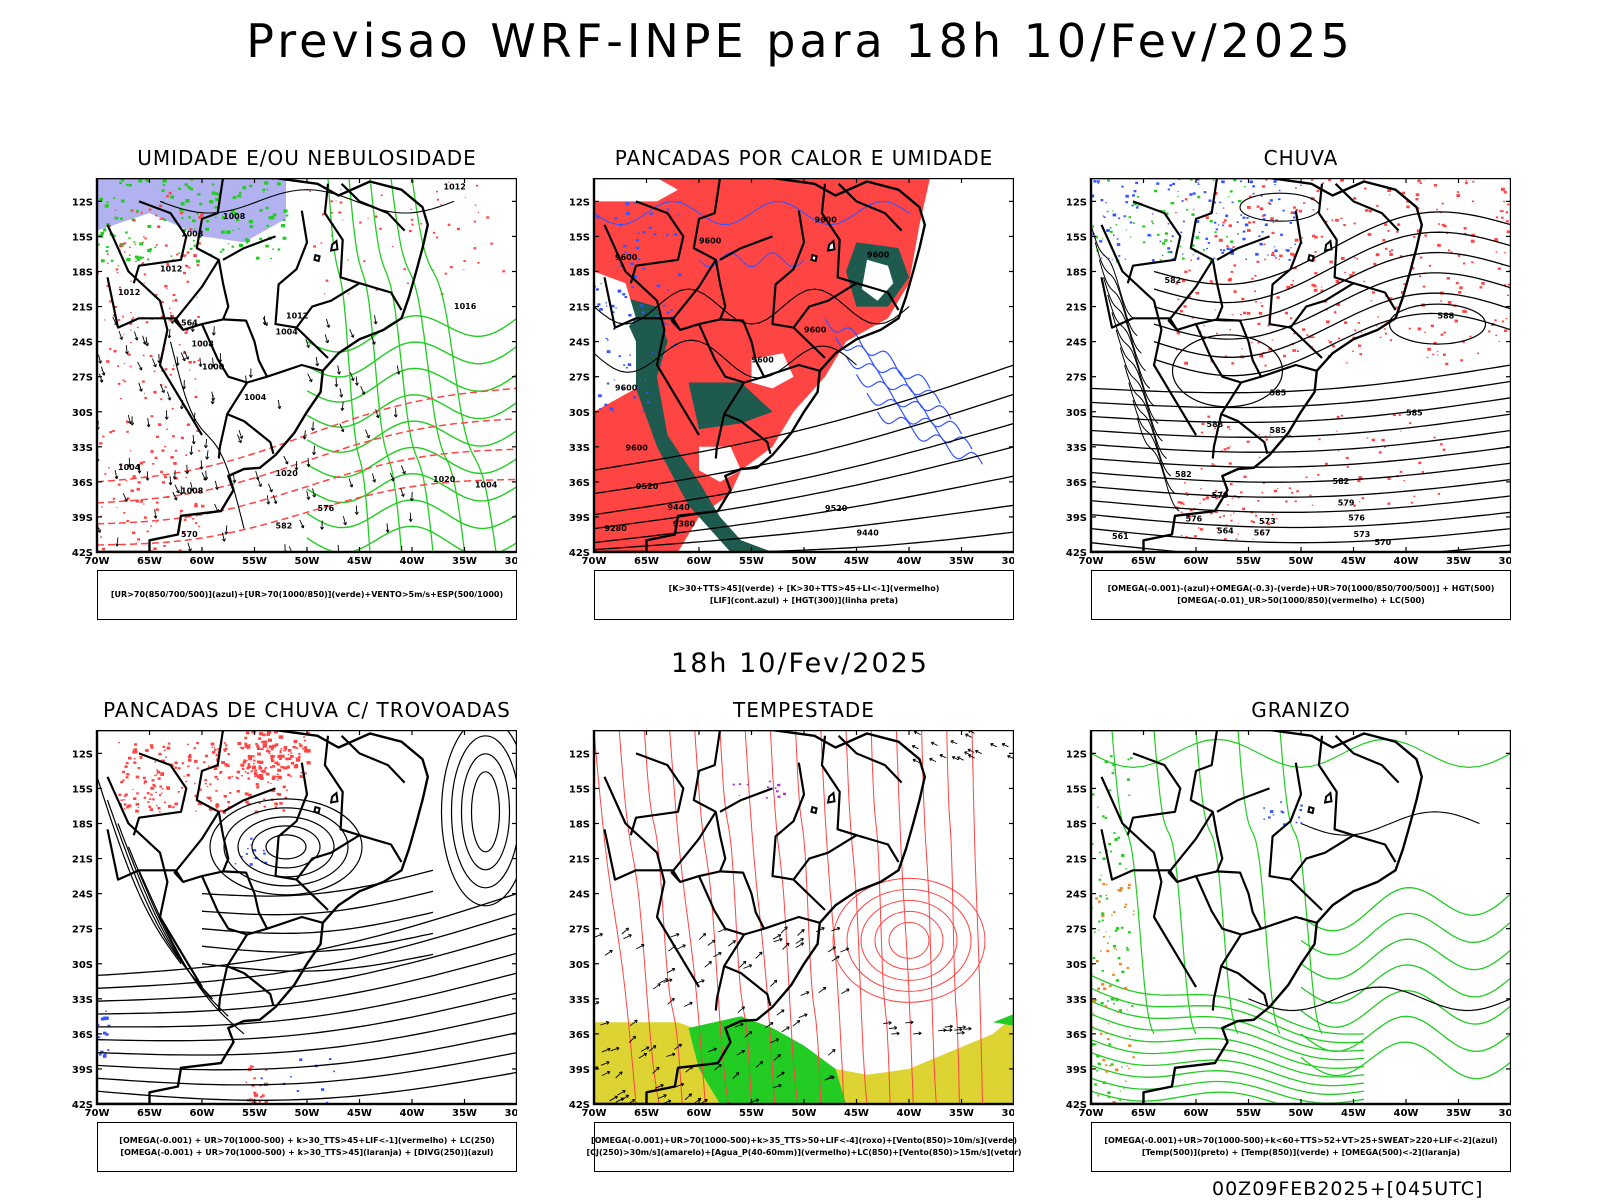 The width and height of the screenshot is (1600, 1200). Describe the element at coordinates (579, 202) in the screenshot. I see `lat-tick-label: 12S` at that location.